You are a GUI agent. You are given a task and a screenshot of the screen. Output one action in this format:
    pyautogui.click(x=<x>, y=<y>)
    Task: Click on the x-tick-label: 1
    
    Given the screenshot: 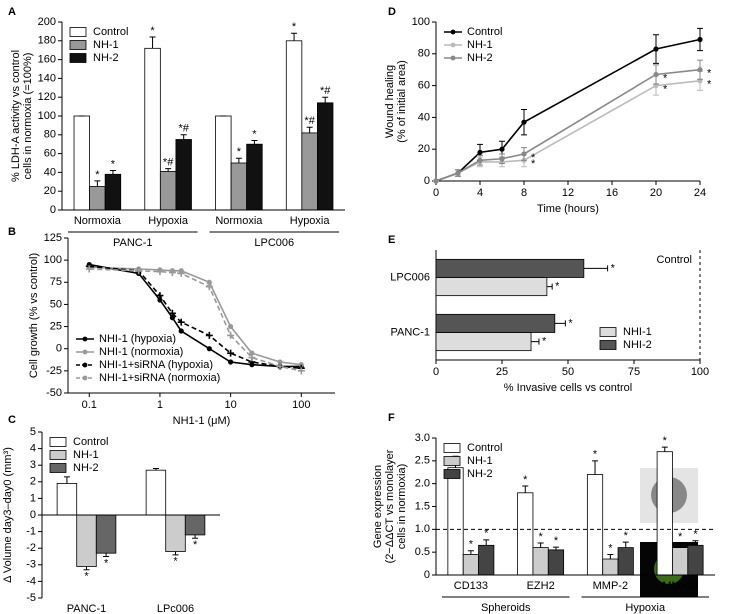 What is the action you would take?
    pyautogui.click(x=160, y=405)
    